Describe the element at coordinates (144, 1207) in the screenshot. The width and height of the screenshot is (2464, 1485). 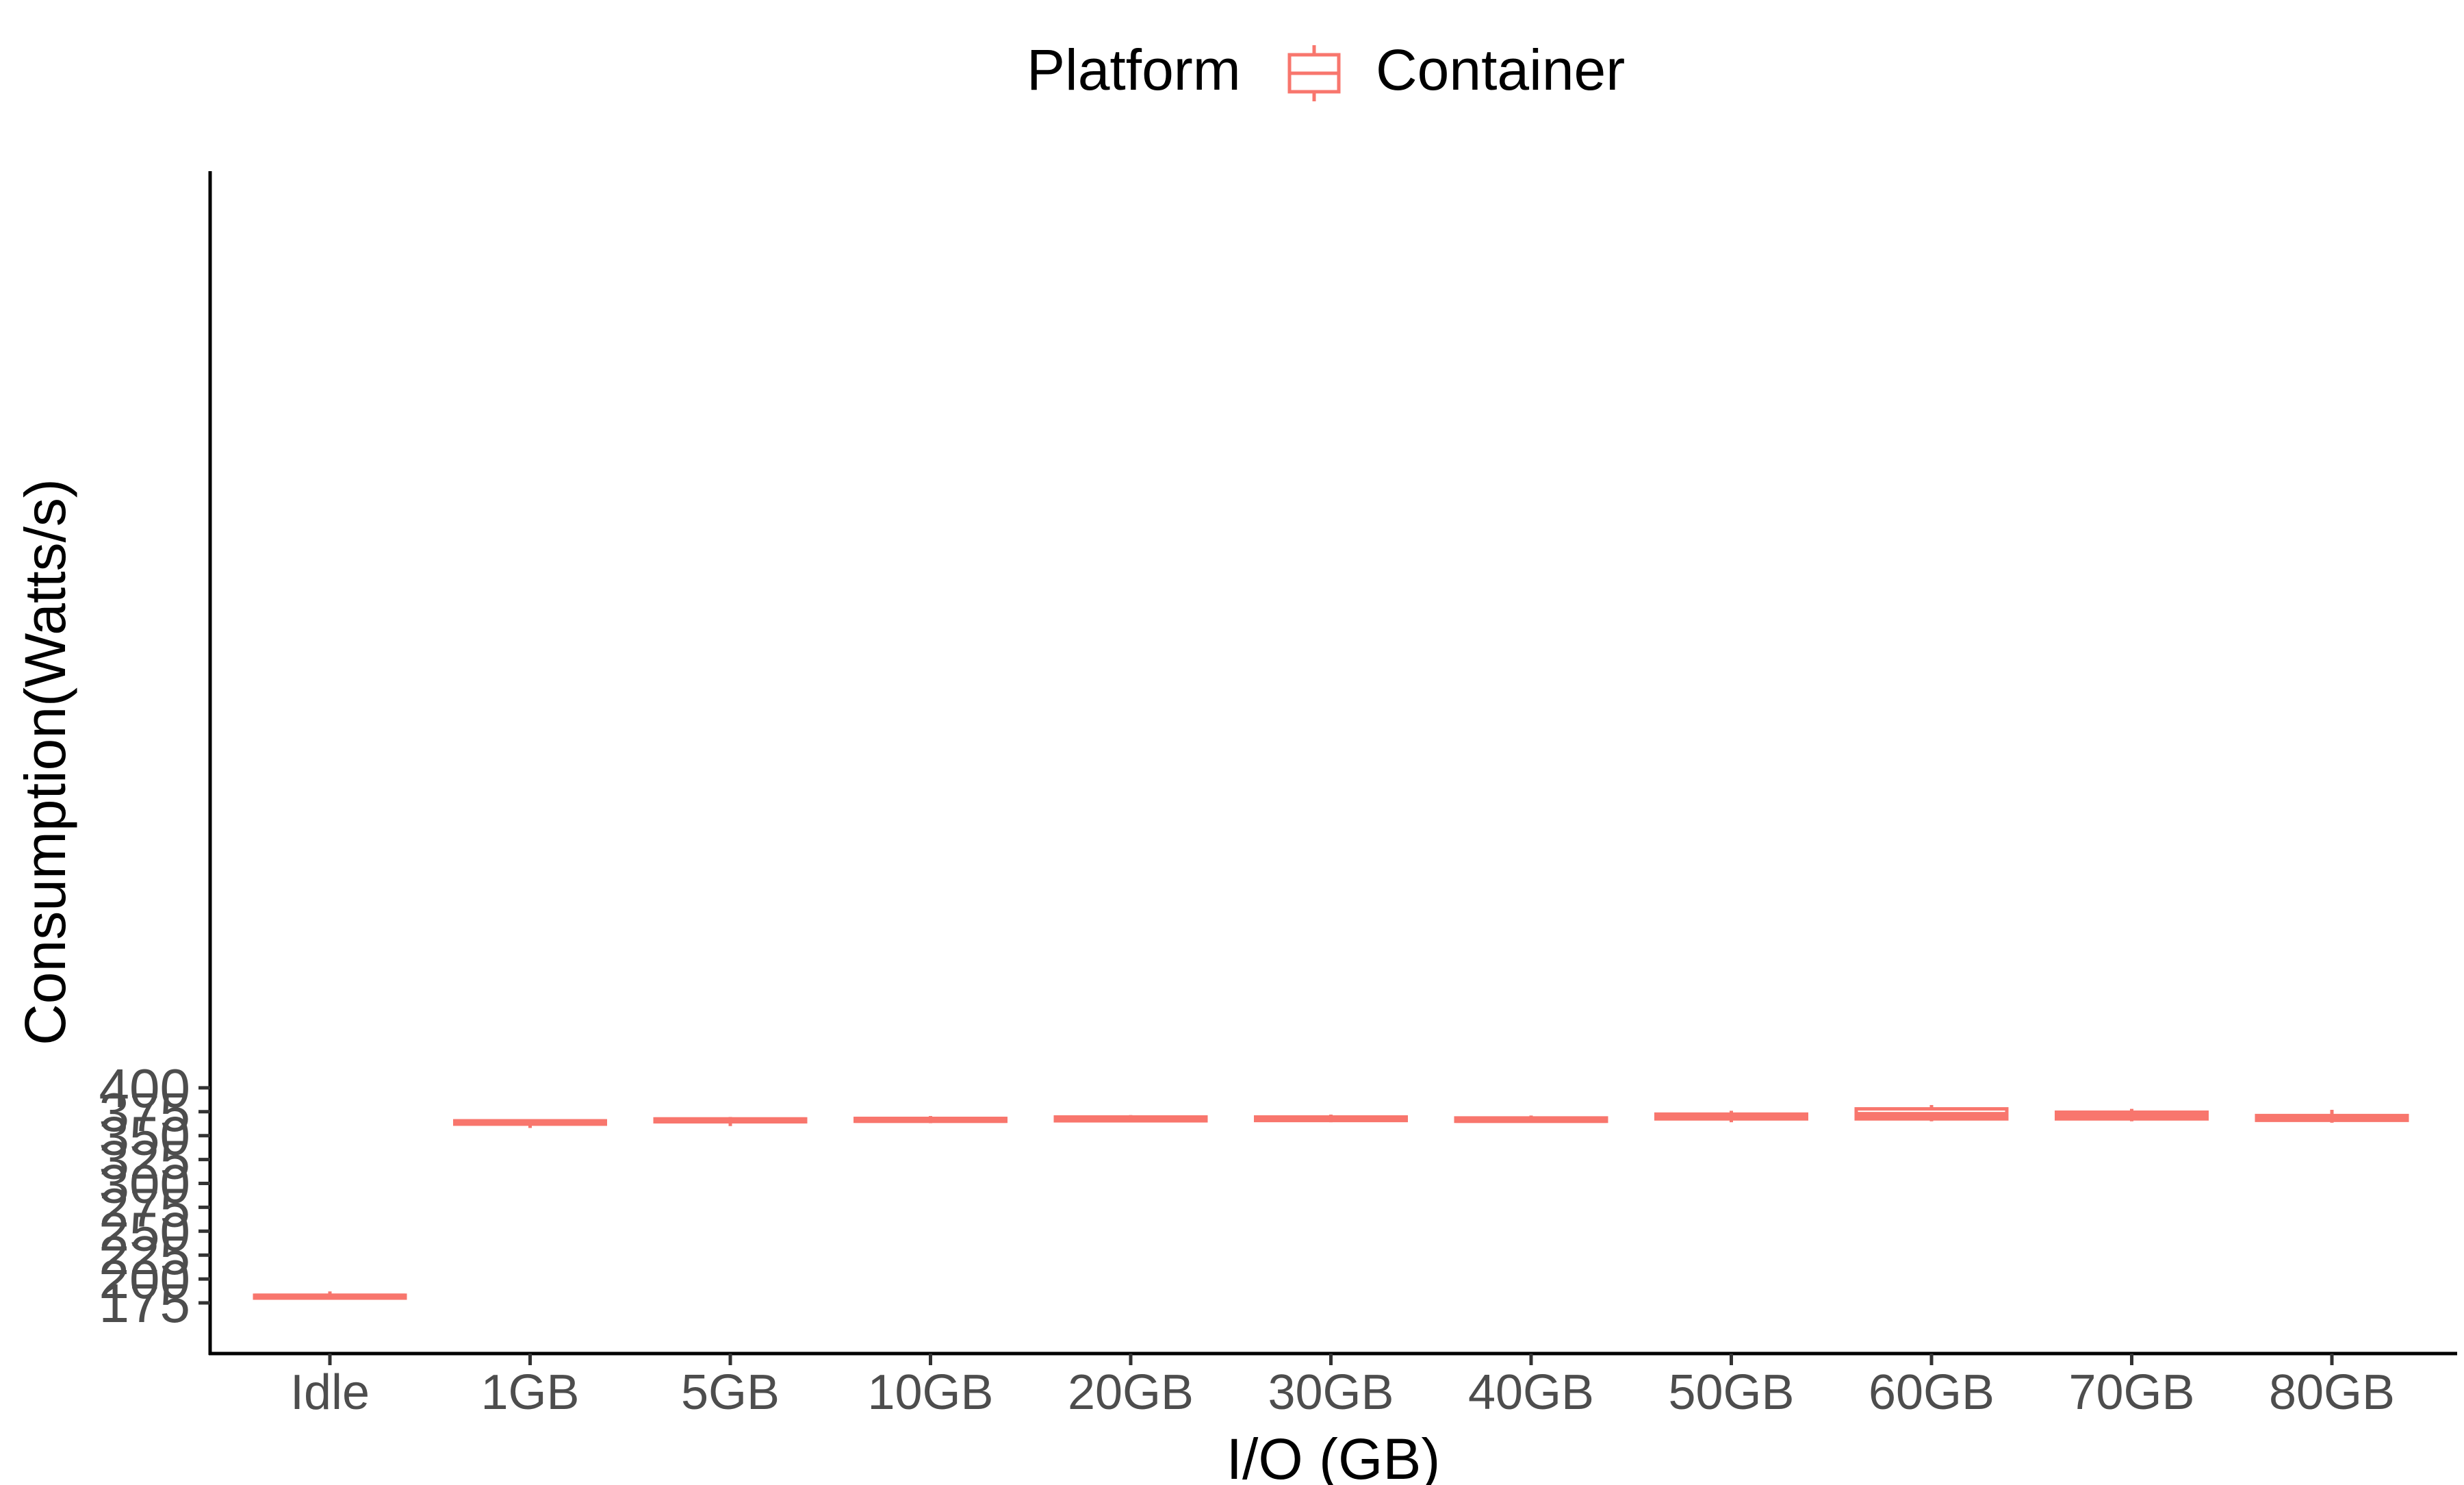
I see `y-tick-label: 275` at that location.